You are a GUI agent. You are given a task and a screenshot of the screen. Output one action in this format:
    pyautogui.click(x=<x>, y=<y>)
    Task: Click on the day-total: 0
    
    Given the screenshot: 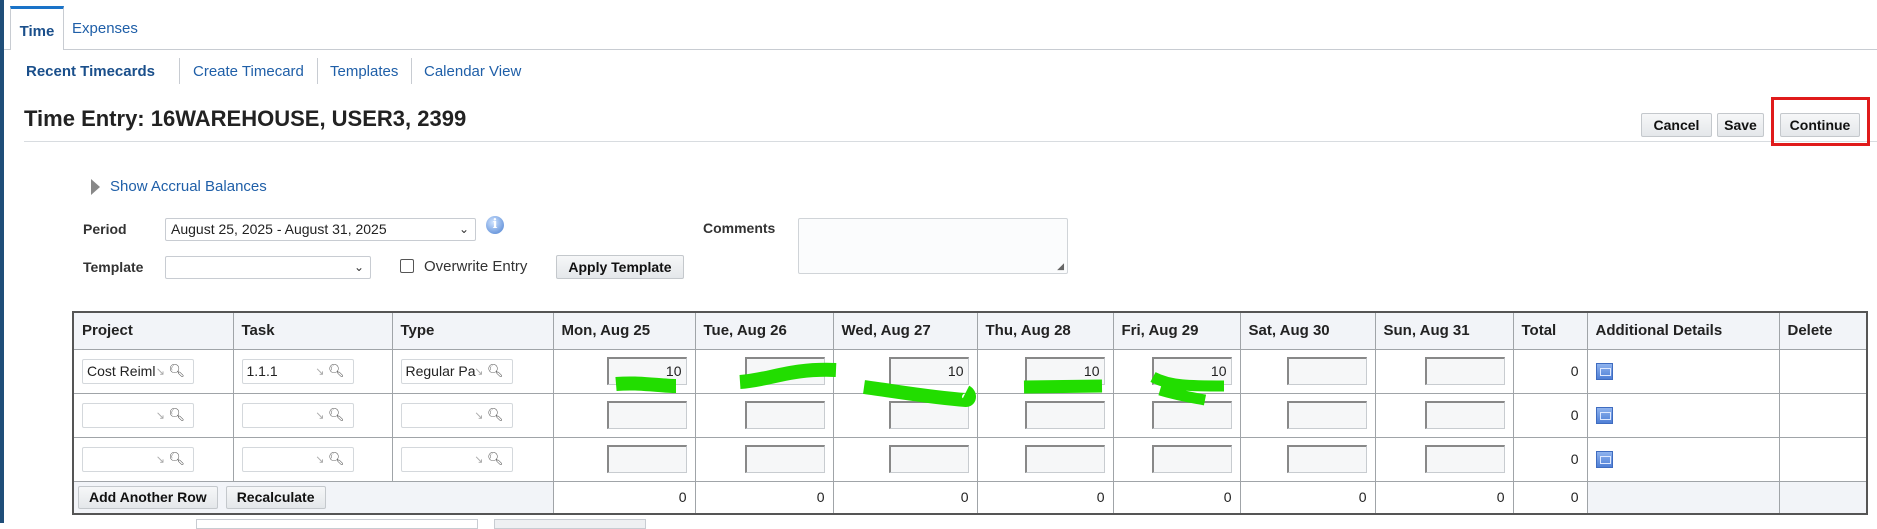 What is the action you would take?
    pyautogui.click(x=1176, y=497)
    